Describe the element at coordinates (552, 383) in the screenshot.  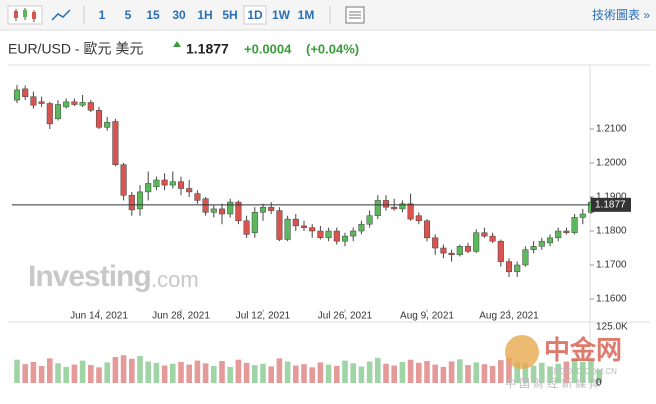
I see `logo-tag: 中 国 财 经 新 媒 体` at that location.